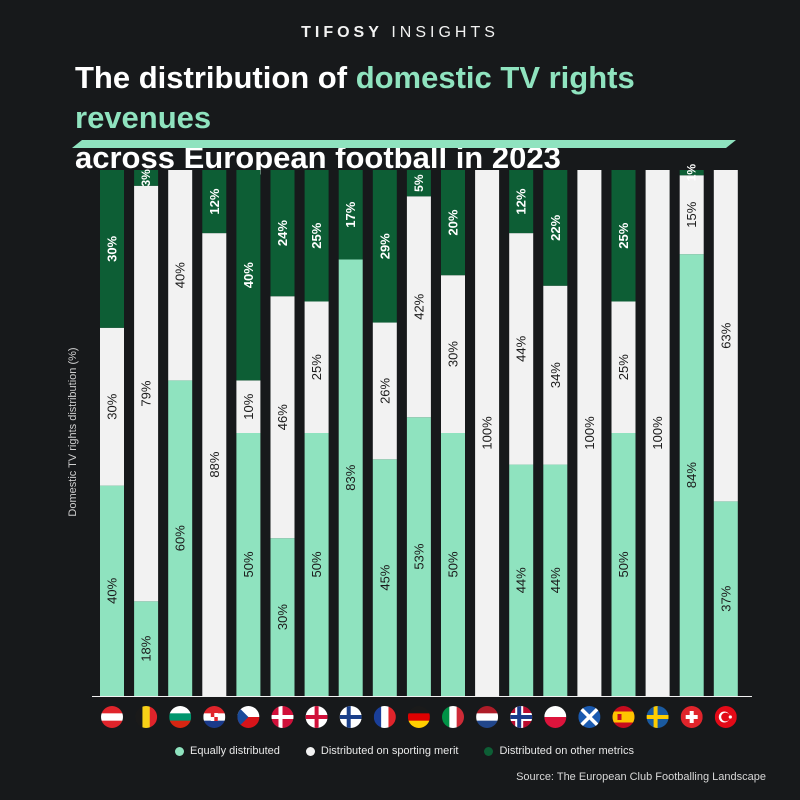 Image resolution: width=800 pixels, height=800 pixels. I want to click on croatia-flag-icon, so click(214, 717).